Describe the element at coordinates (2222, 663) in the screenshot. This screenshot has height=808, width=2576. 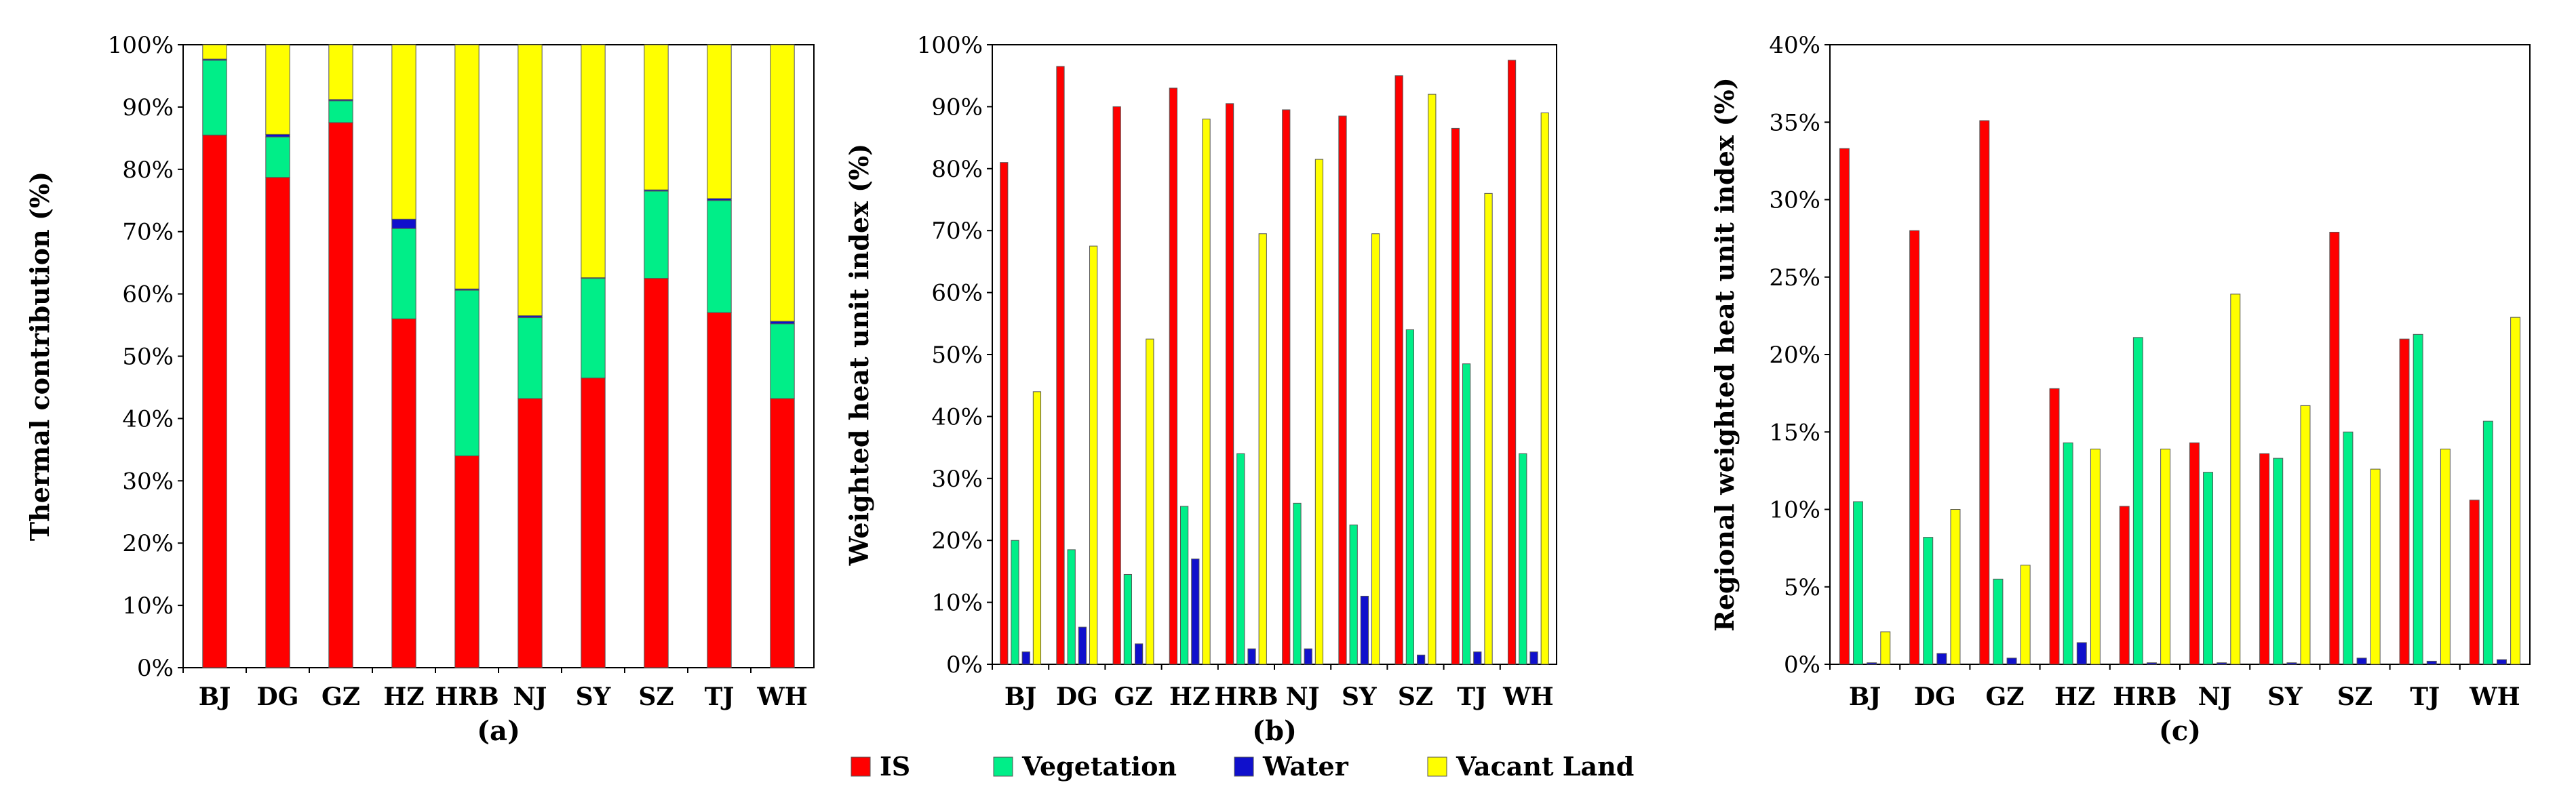
I see `bar-nj-water` at that location.